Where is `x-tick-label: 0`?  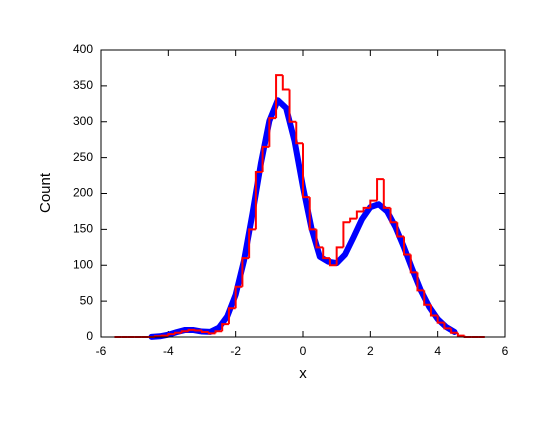 x-tick-label: 0 is located at coordinates (303, 351).